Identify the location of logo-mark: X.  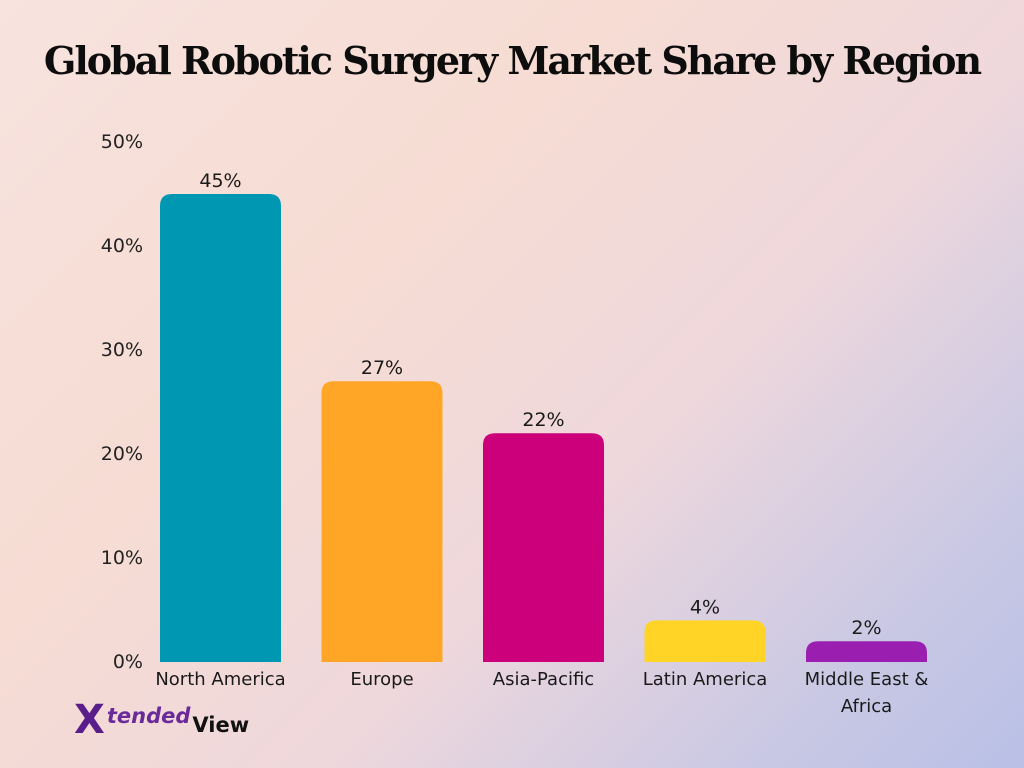
(89, 720).